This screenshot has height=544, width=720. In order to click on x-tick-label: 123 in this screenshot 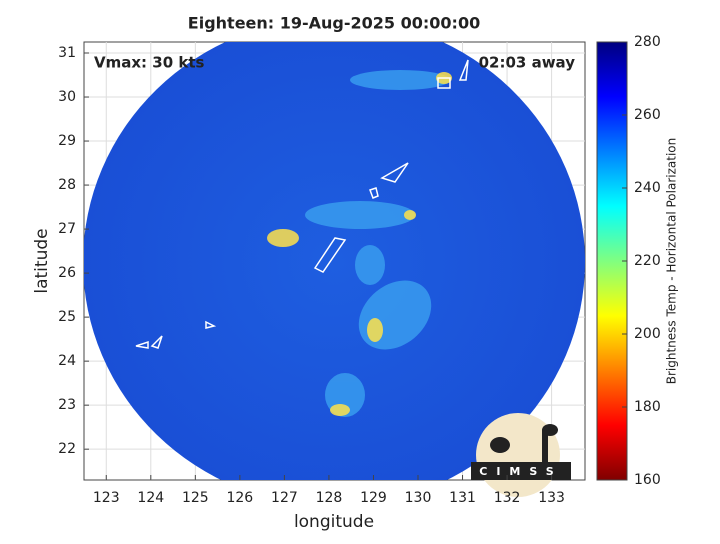, I will do `click(106, 498)`.